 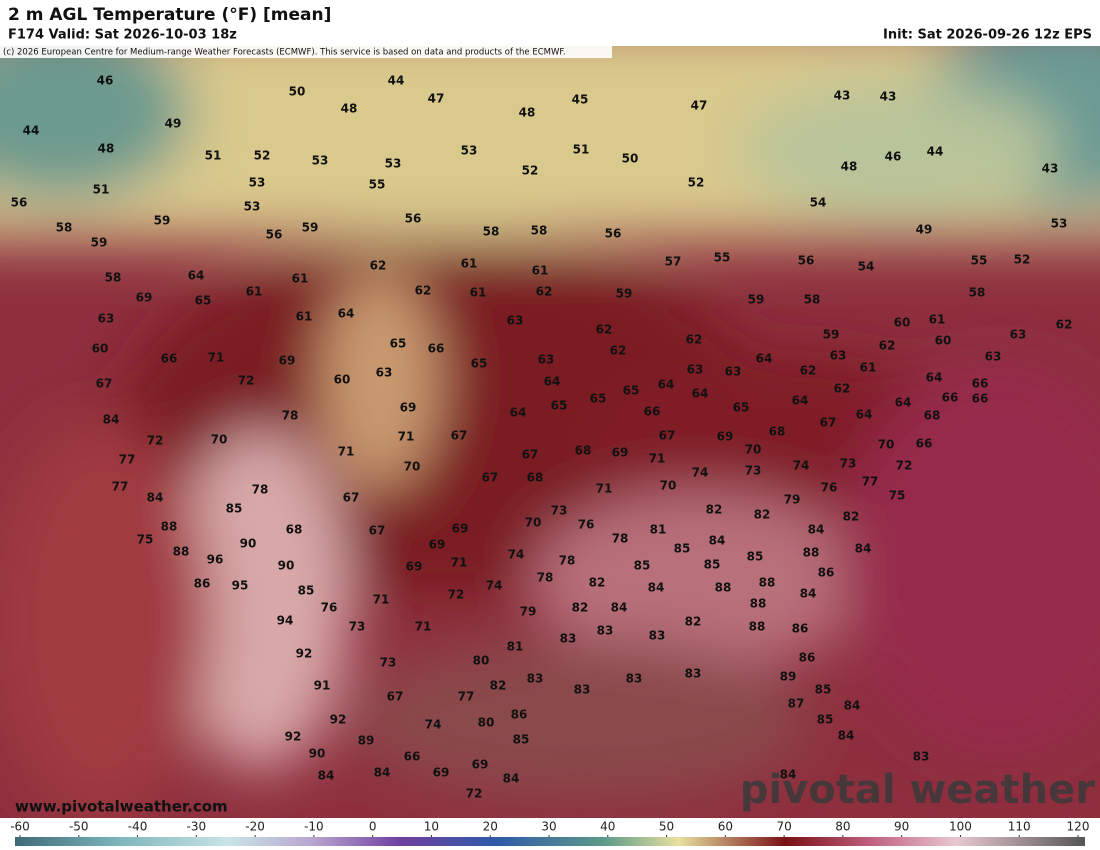 What do you see at coordinates (917, 790) in the screenshot?
I see `watermark-brand: pivotal weather` at bounding box center [917, 790].